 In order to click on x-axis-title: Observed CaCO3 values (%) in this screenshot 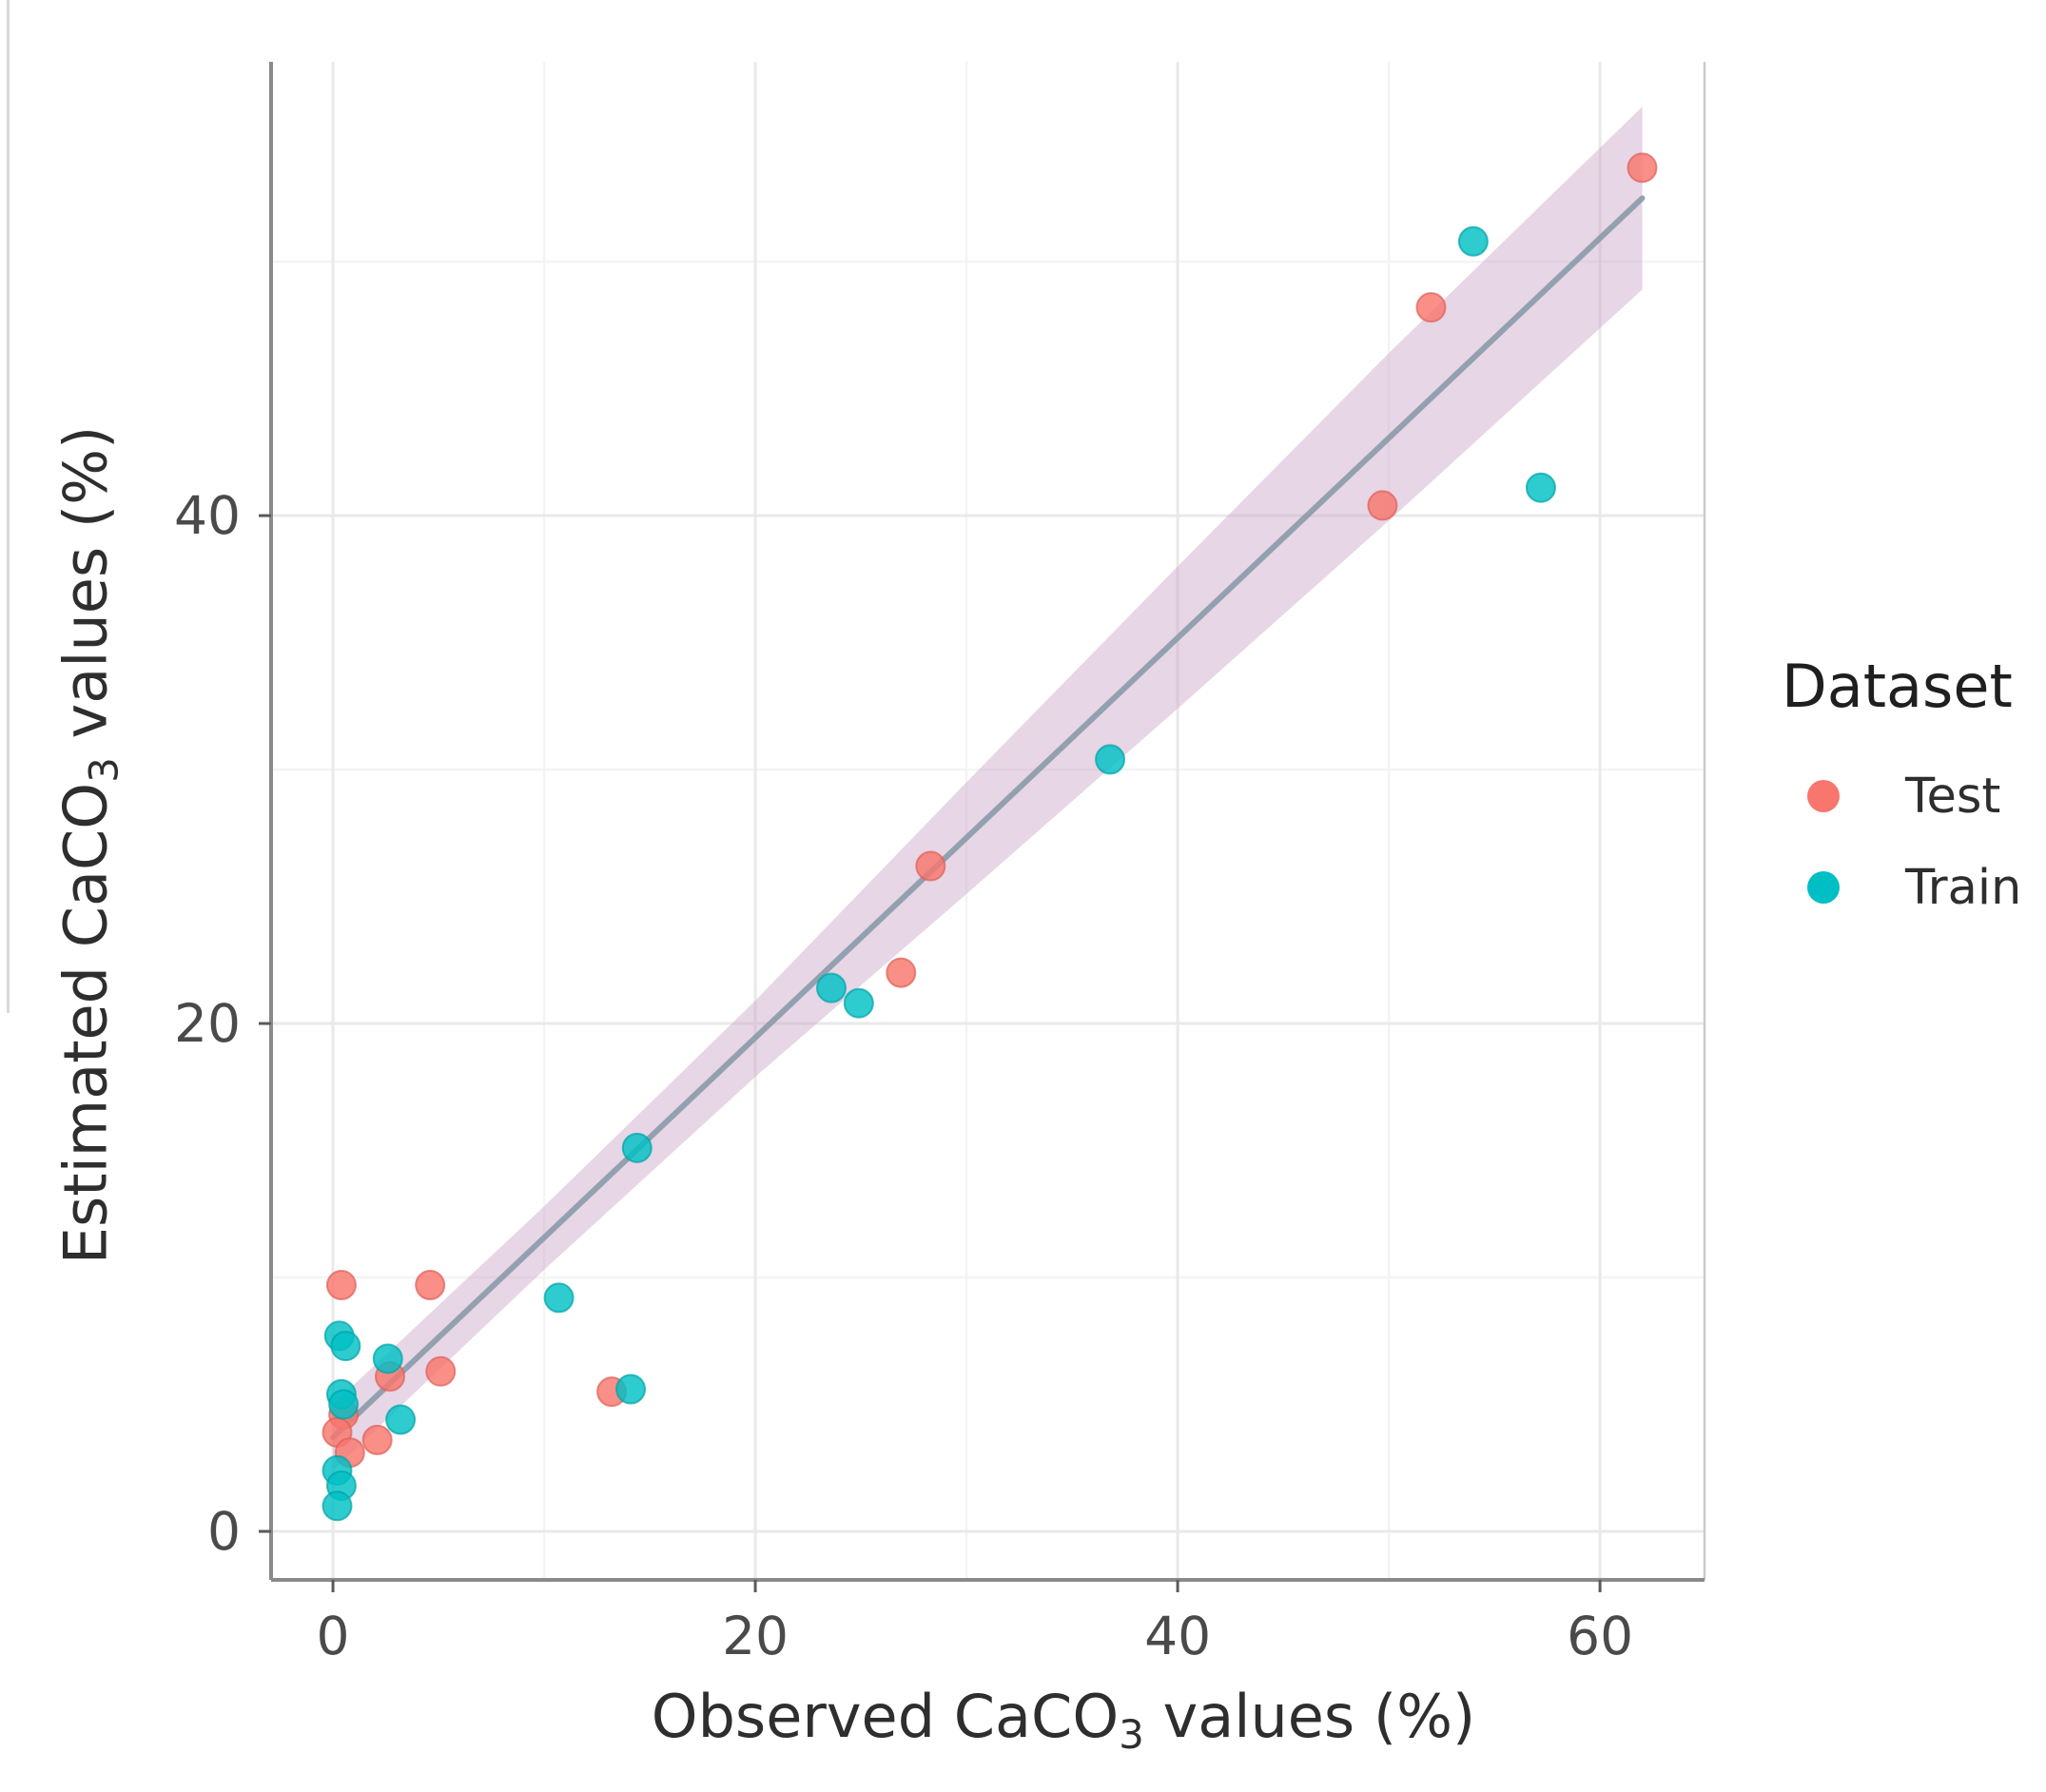, I will do `click(1063, 1718)`.